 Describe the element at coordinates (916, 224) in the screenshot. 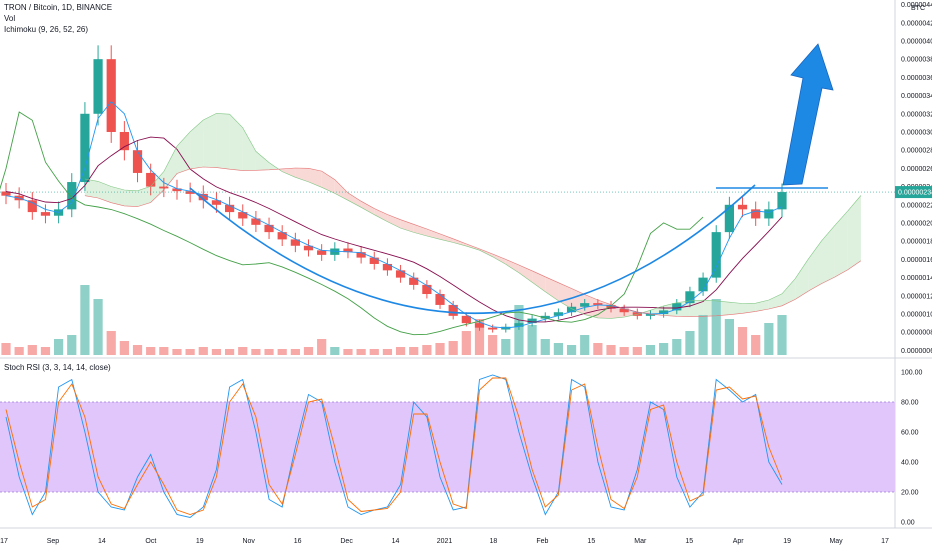

I see `price-tick-label: 0.00000200` at that location.